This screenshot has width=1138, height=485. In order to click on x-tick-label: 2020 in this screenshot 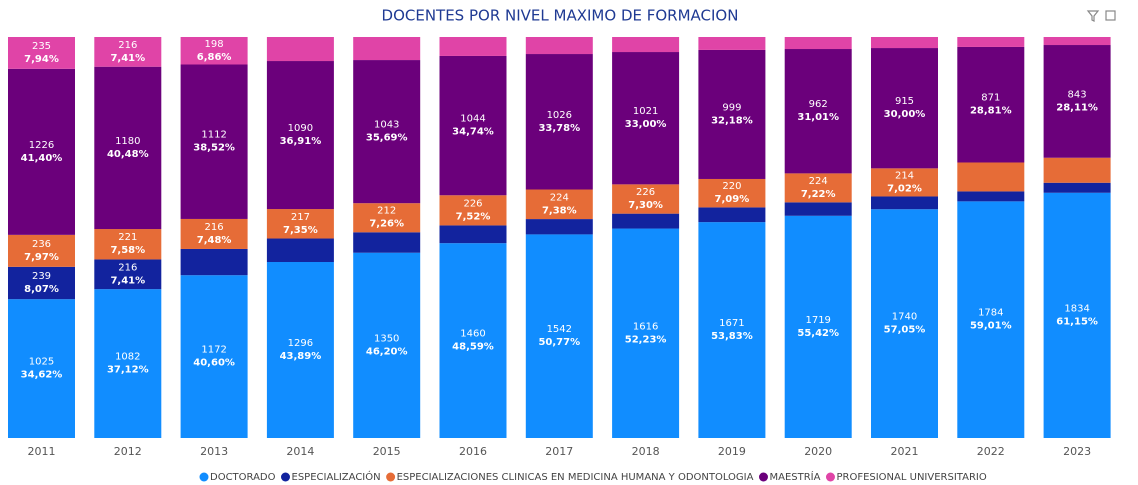, I will do `click(818, 451)`.